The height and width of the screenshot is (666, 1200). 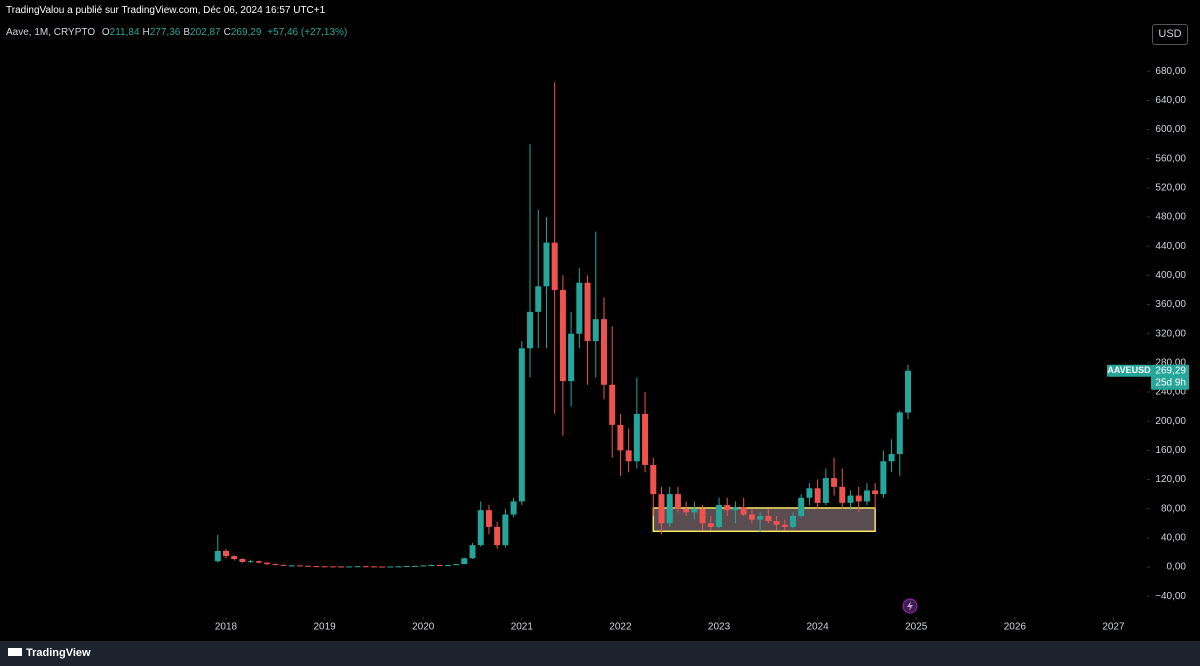 I want to click on symbol-badge-label: AAVEUSD, so click(x=1129, y=370).